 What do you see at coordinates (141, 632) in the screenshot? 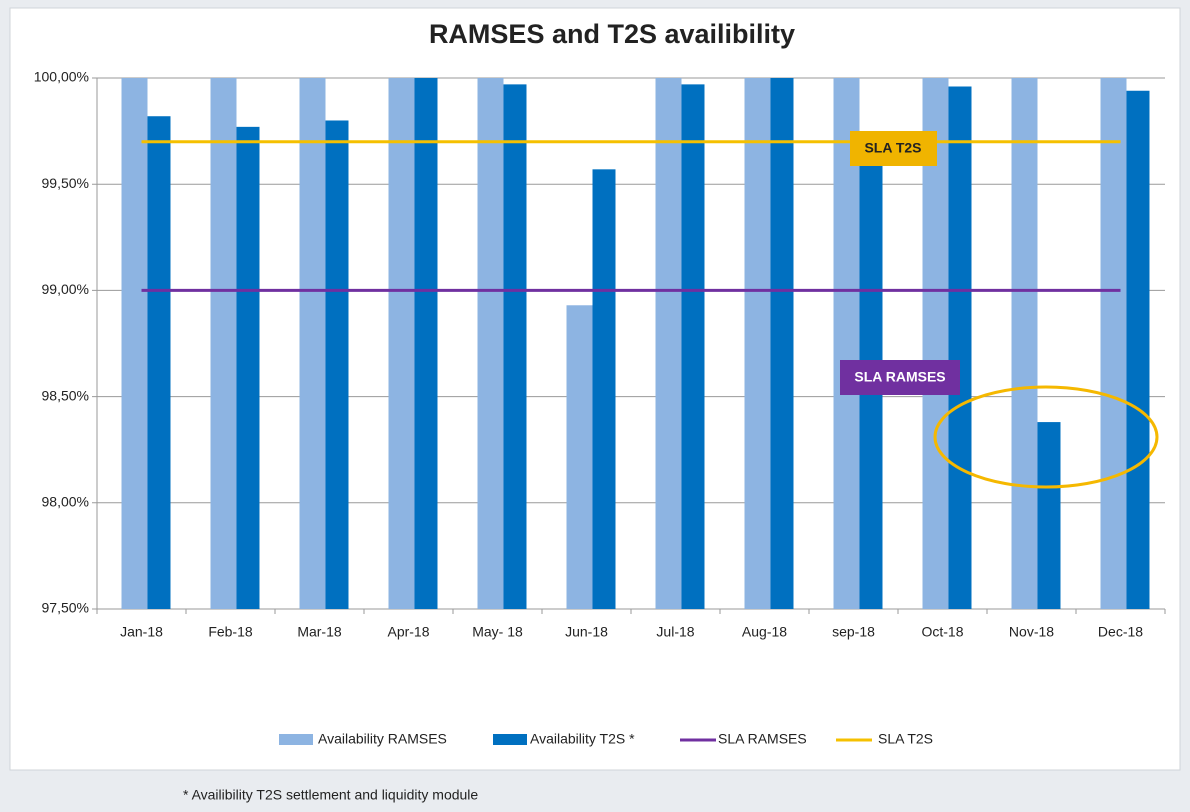
I see `x-tick-label: Jan-18` at bounding box center [141, 632].